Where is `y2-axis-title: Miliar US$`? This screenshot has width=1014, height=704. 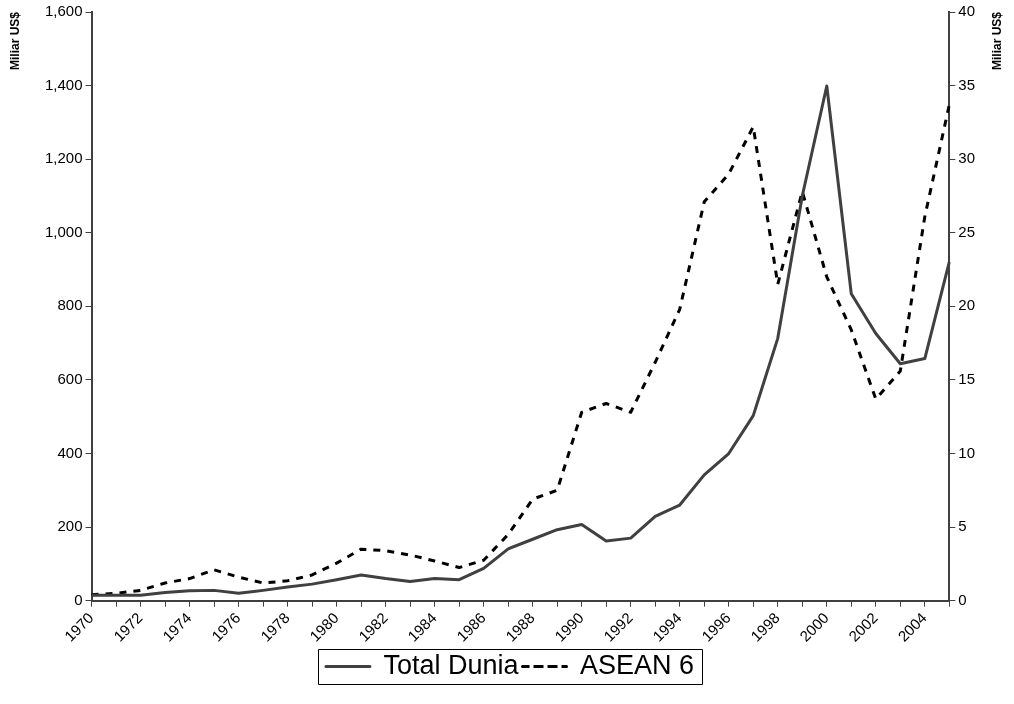
y2-axis-title: Miliar US$ is located at coordinates (997, 41).